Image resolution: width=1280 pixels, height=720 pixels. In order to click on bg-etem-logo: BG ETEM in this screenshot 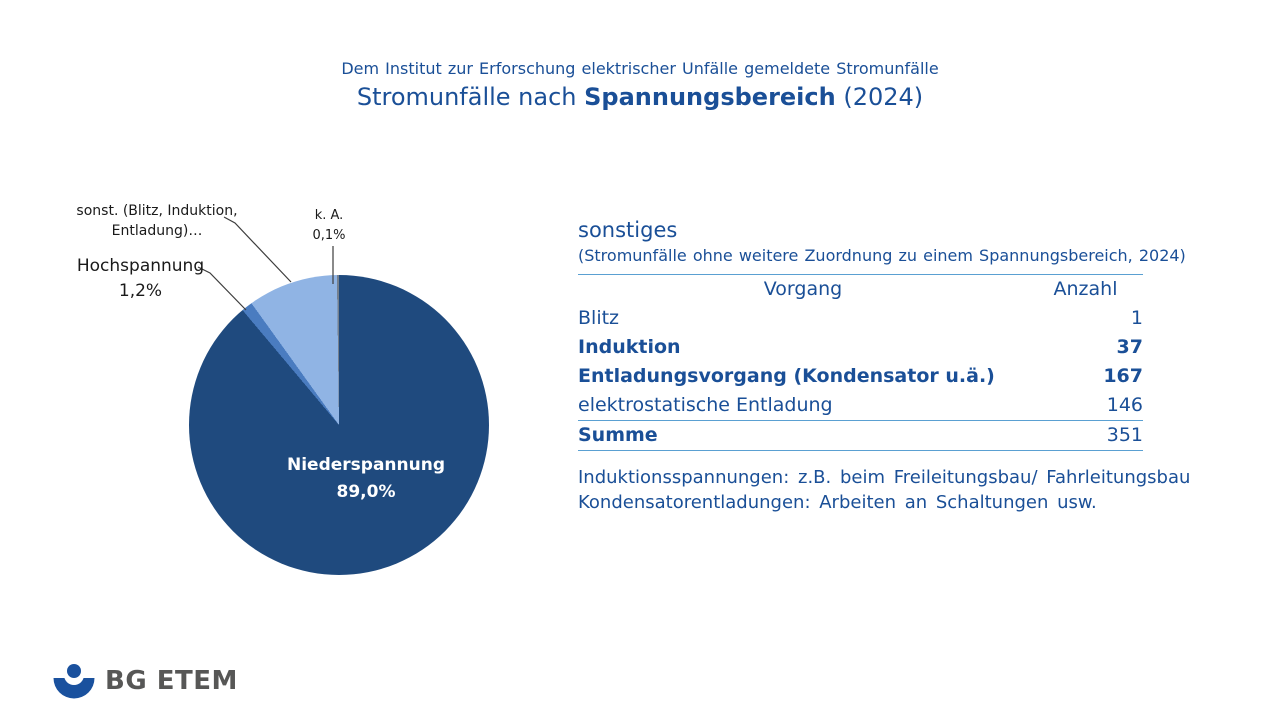, I will do `click(145, 681)`.